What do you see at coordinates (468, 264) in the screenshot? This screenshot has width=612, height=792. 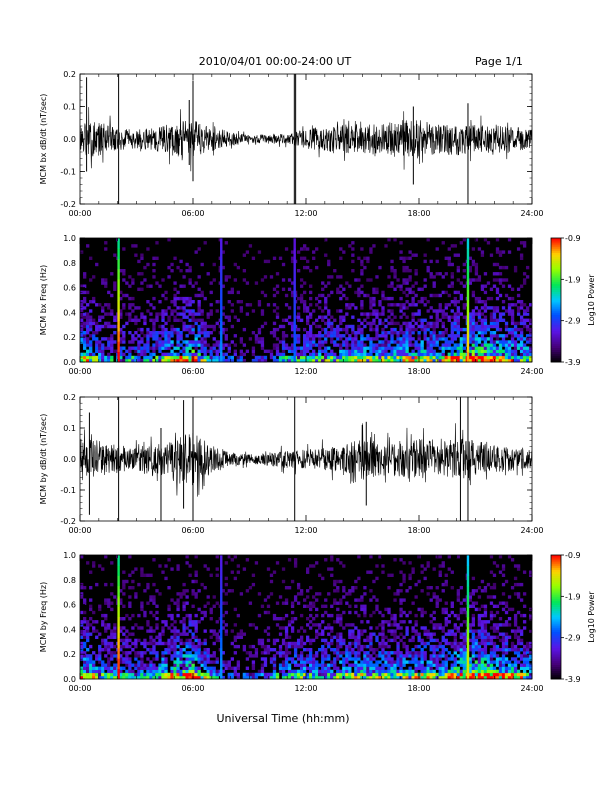 I see `broadband-segment` at bounding box center [468, 264].